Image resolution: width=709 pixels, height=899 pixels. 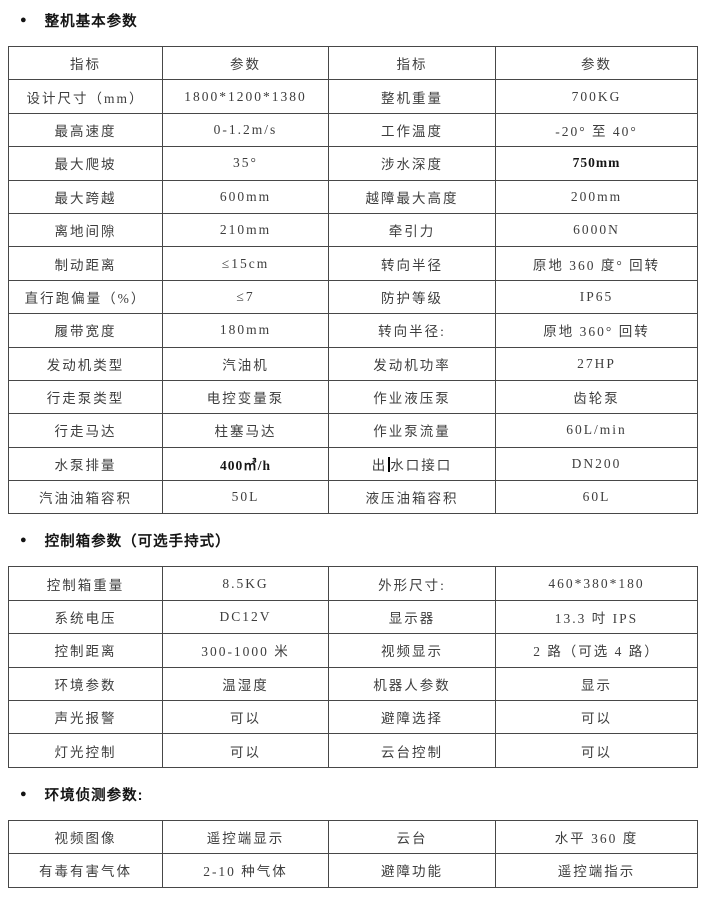 What do you see at coordinates (85, 464) in the screenshot?
I see `table-cell: 水泵排量` at bounding box center [85, 464].